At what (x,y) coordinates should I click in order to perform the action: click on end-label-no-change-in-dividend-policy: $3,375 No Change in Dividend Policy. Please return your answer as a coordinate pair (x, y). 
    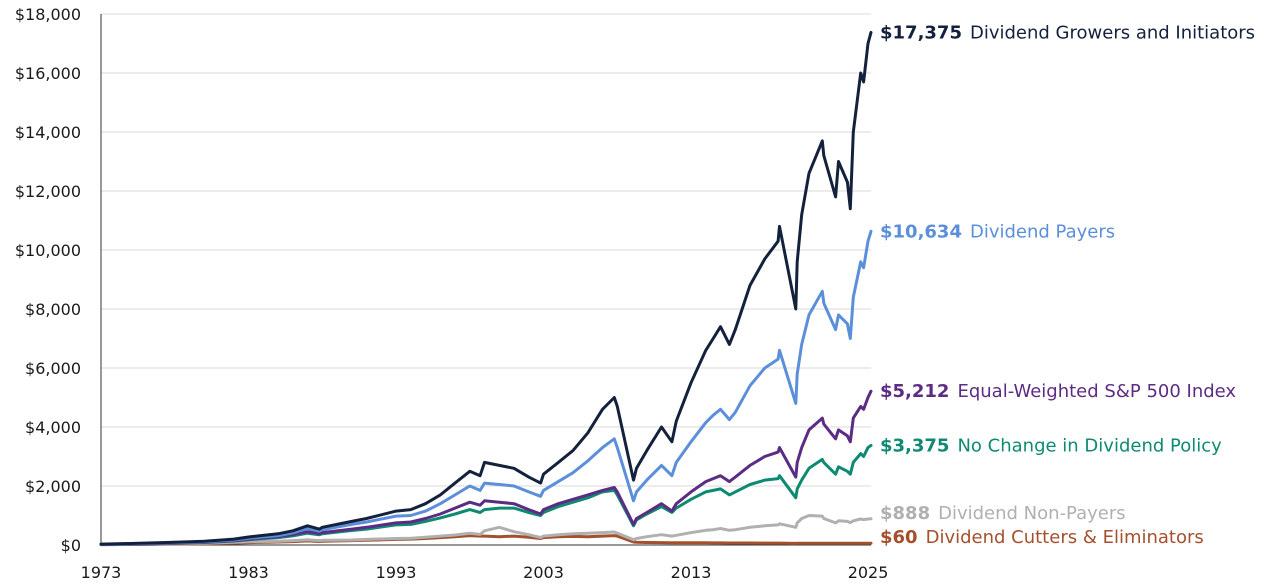
    Looking at the image, I should click on (1051, 445).